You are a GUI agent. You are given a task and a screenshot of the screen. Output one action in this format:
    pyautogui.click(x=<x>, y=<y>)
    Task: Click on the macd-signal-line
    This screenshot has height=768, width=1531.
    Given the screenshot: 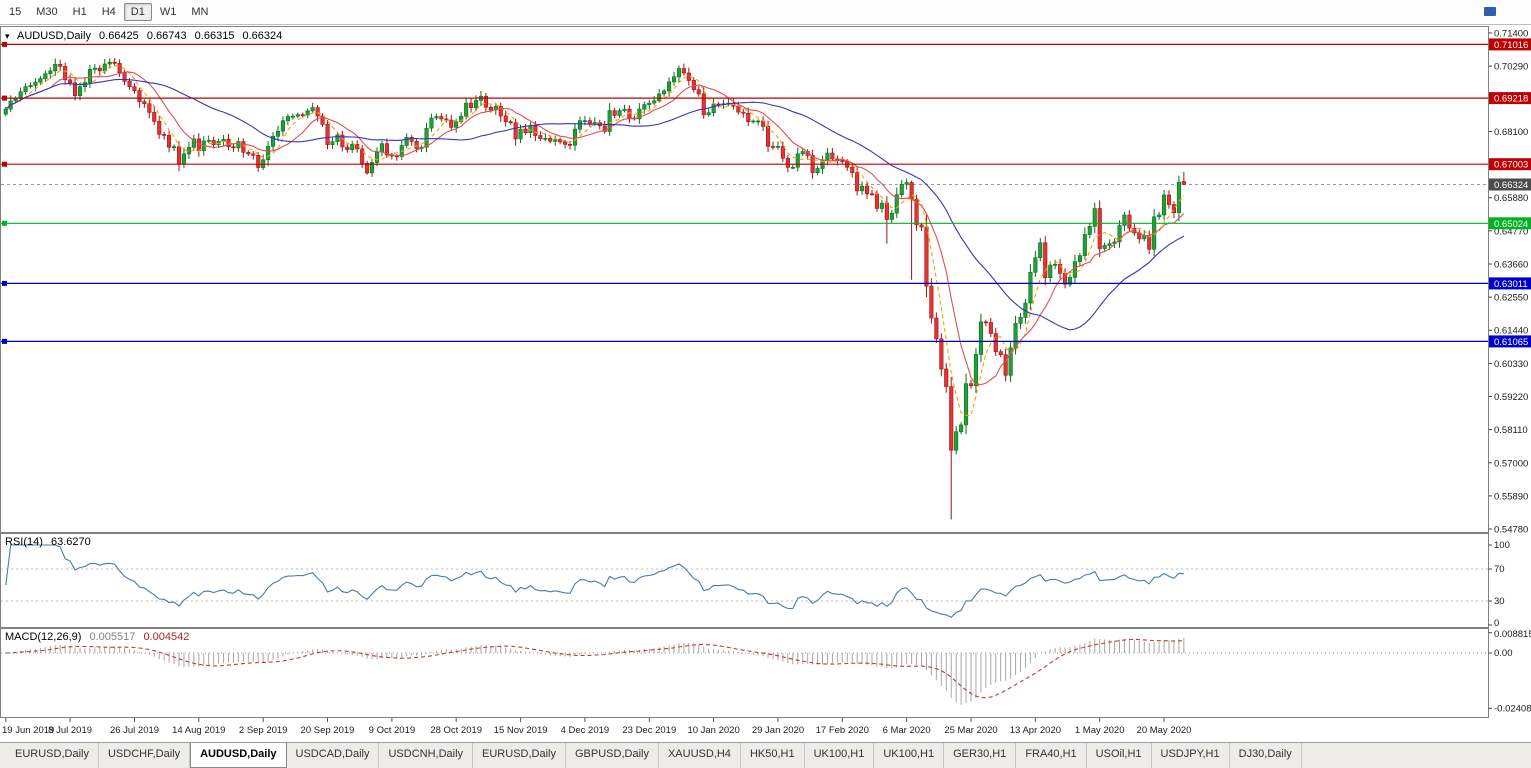 What is the action you would take?
    pyautogui.click(x=594, y=668)
    